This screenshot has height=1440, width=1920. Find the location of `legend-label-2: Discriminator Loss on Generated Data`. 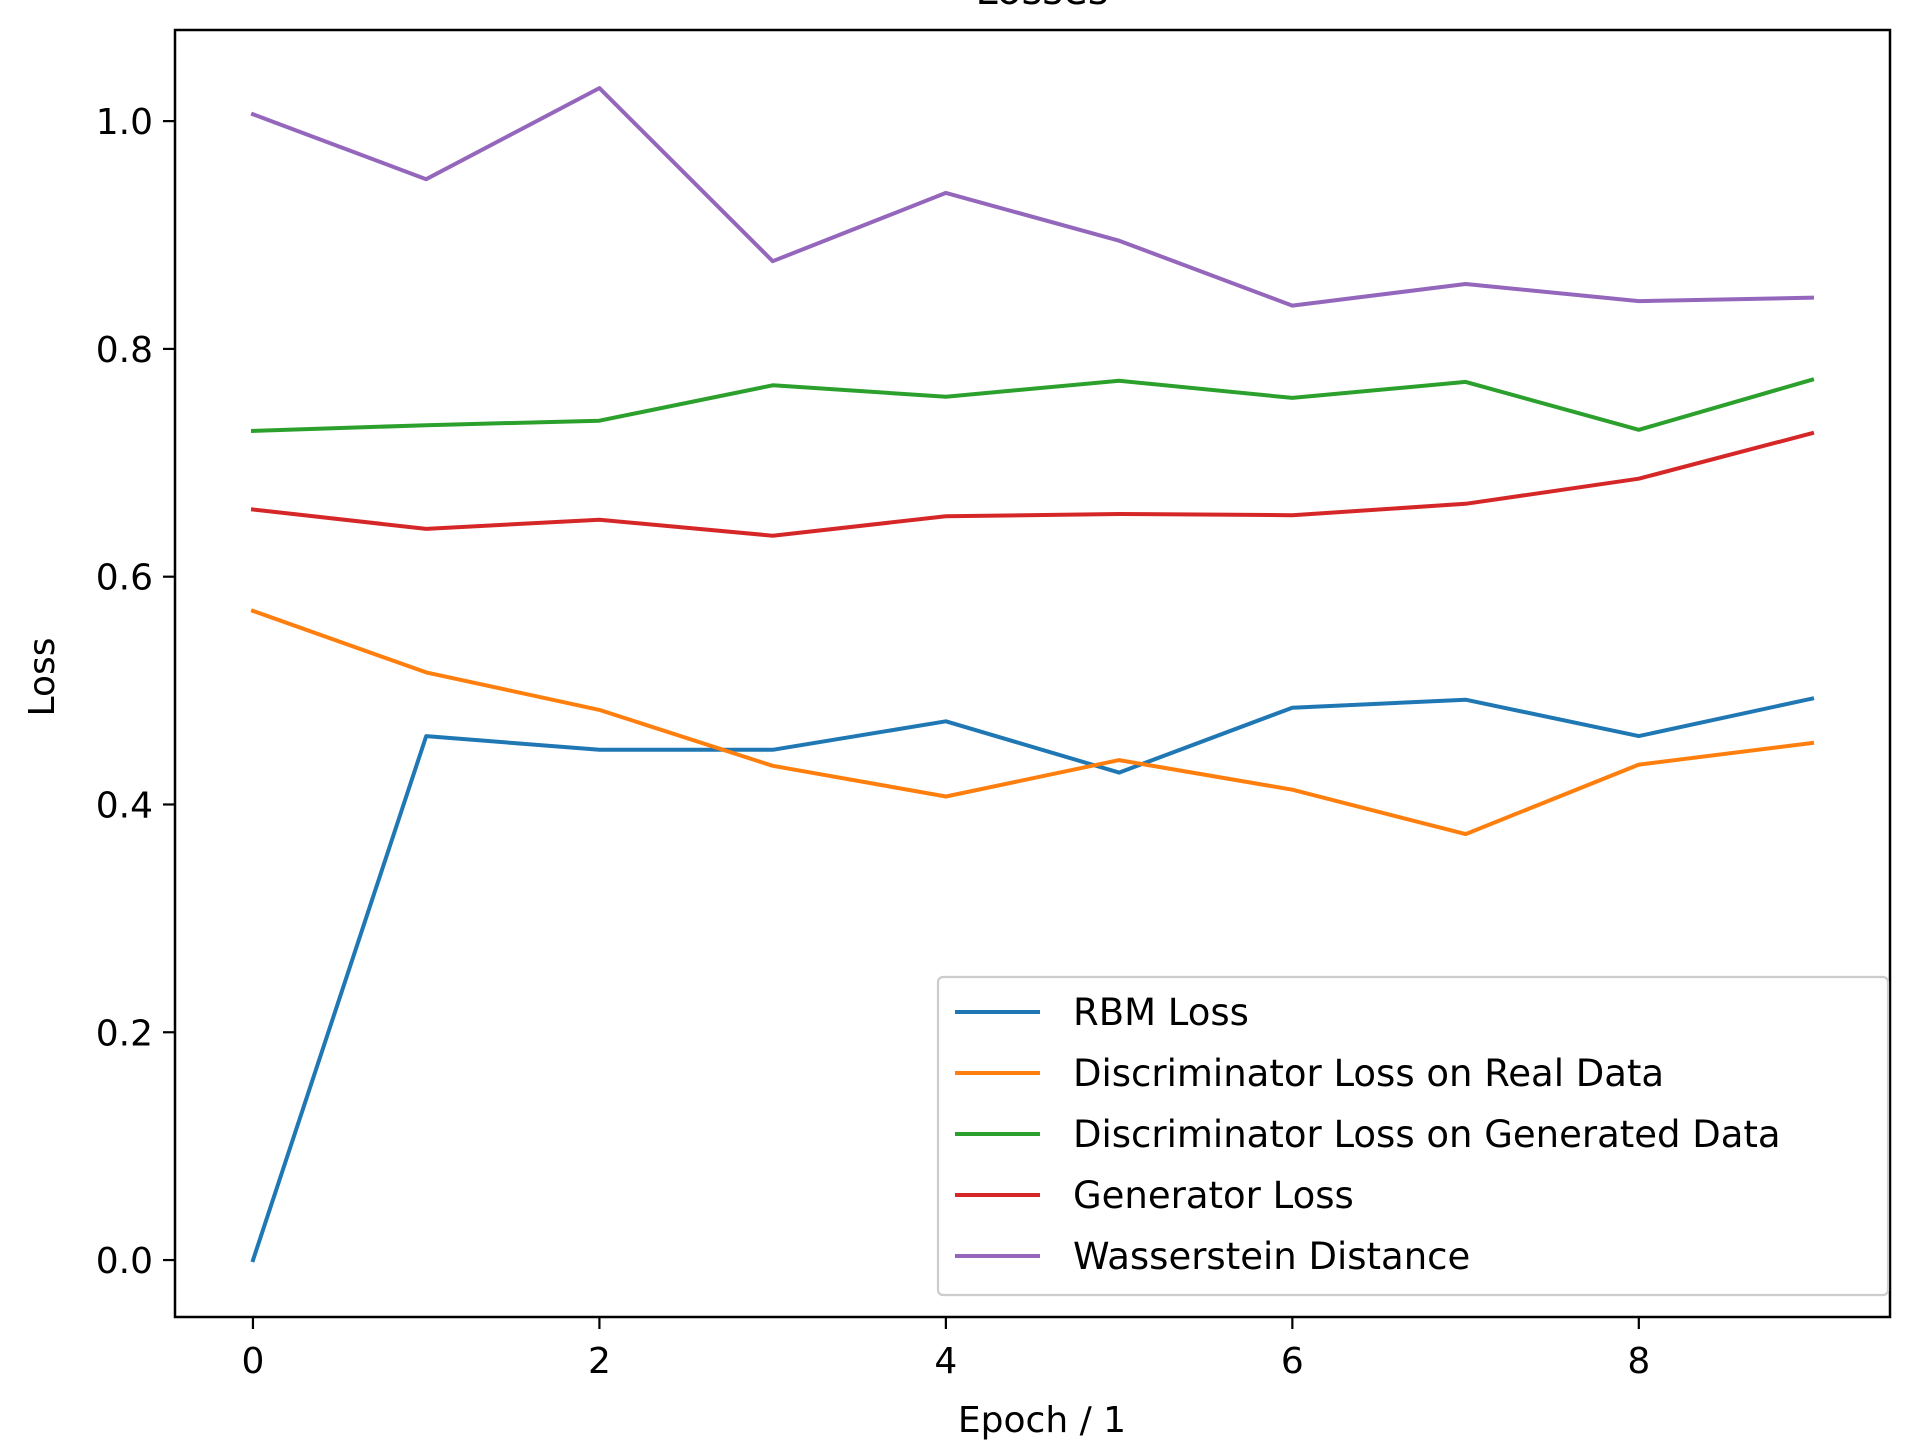

legend-label-2: Discriminator Loss on Generated Data is located at coordinates (1427, 1134).